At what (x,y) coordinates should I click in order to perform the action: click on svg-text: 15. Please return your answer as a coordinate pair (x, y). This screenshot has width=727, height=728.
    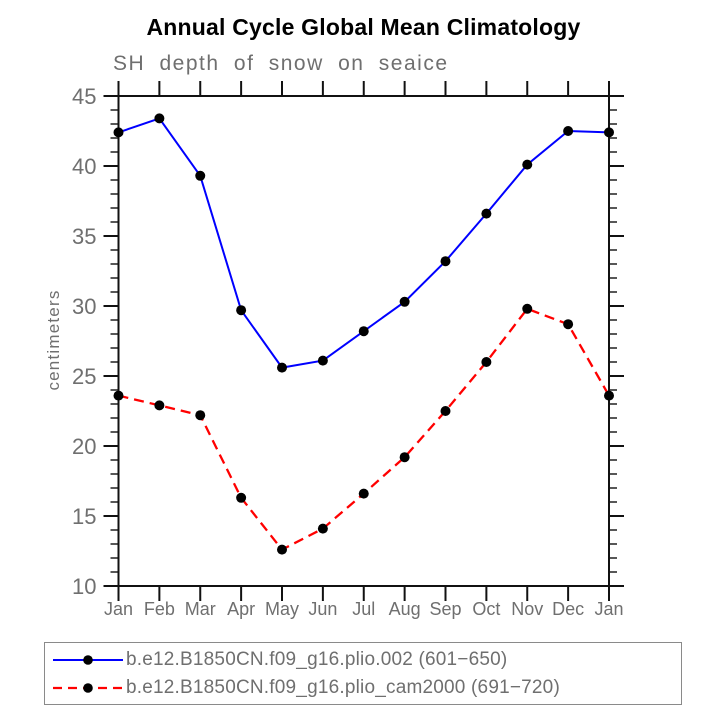
    Looking at the image, I should click on (84, 516).